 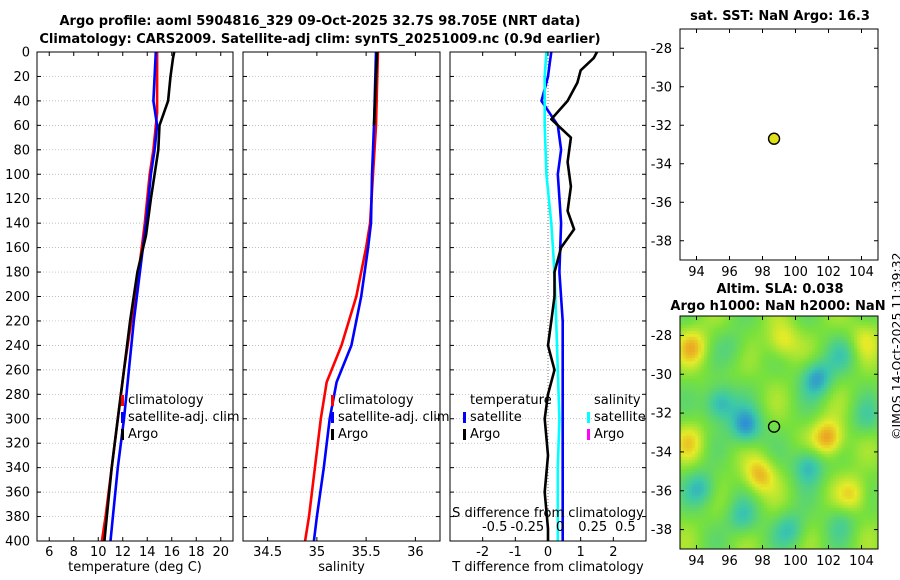 What do you see at coordinates (21, 126) in the screenshot?
I see `depth-tick-label: 60` at bounding box center [21, 126].